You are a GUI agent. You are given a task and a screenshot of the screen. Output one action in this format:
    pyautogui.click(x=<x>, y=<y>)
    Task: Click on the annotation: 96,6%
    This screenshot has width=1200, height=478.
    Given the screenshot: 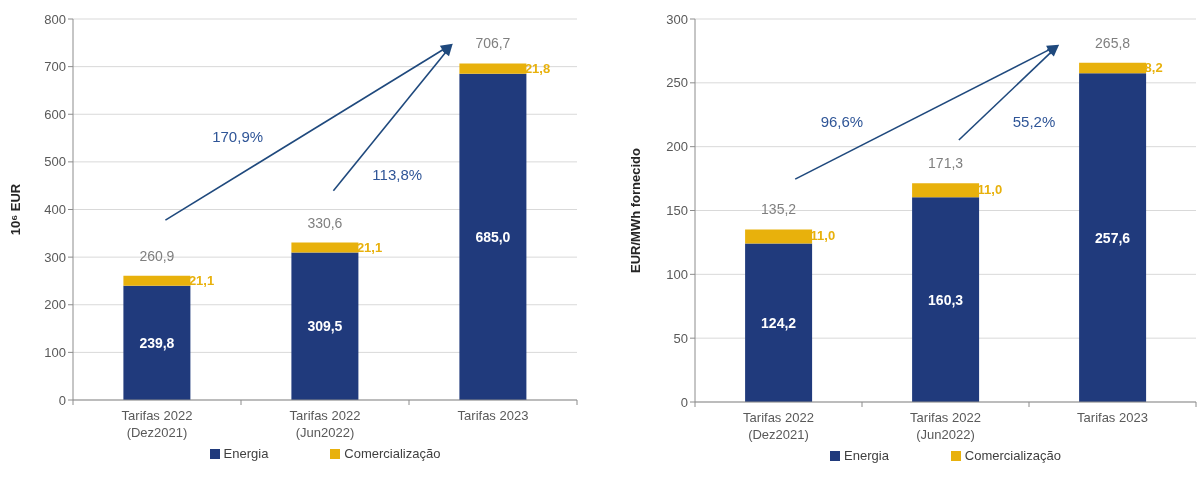 What is the action you would take?
    pyautogui.click(x=842, y=122)
    